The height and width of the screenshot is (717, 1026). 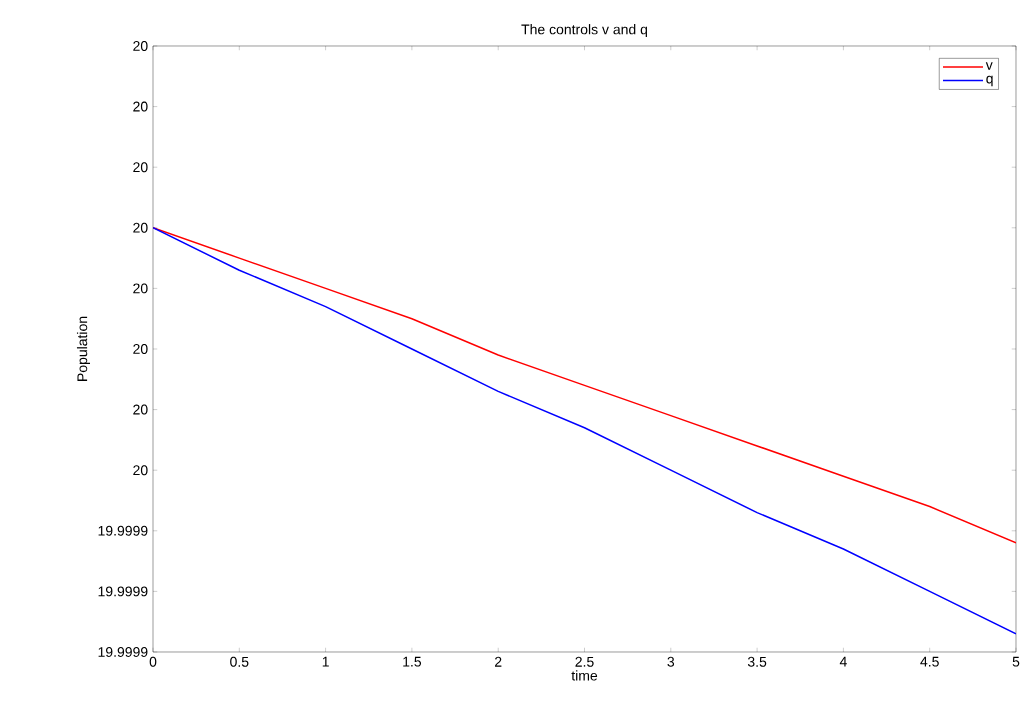 What do you see at coordinates (584, 31) in the screenshot?
I see `chart-title: The controls v and q` at bounding box center [584, 31].